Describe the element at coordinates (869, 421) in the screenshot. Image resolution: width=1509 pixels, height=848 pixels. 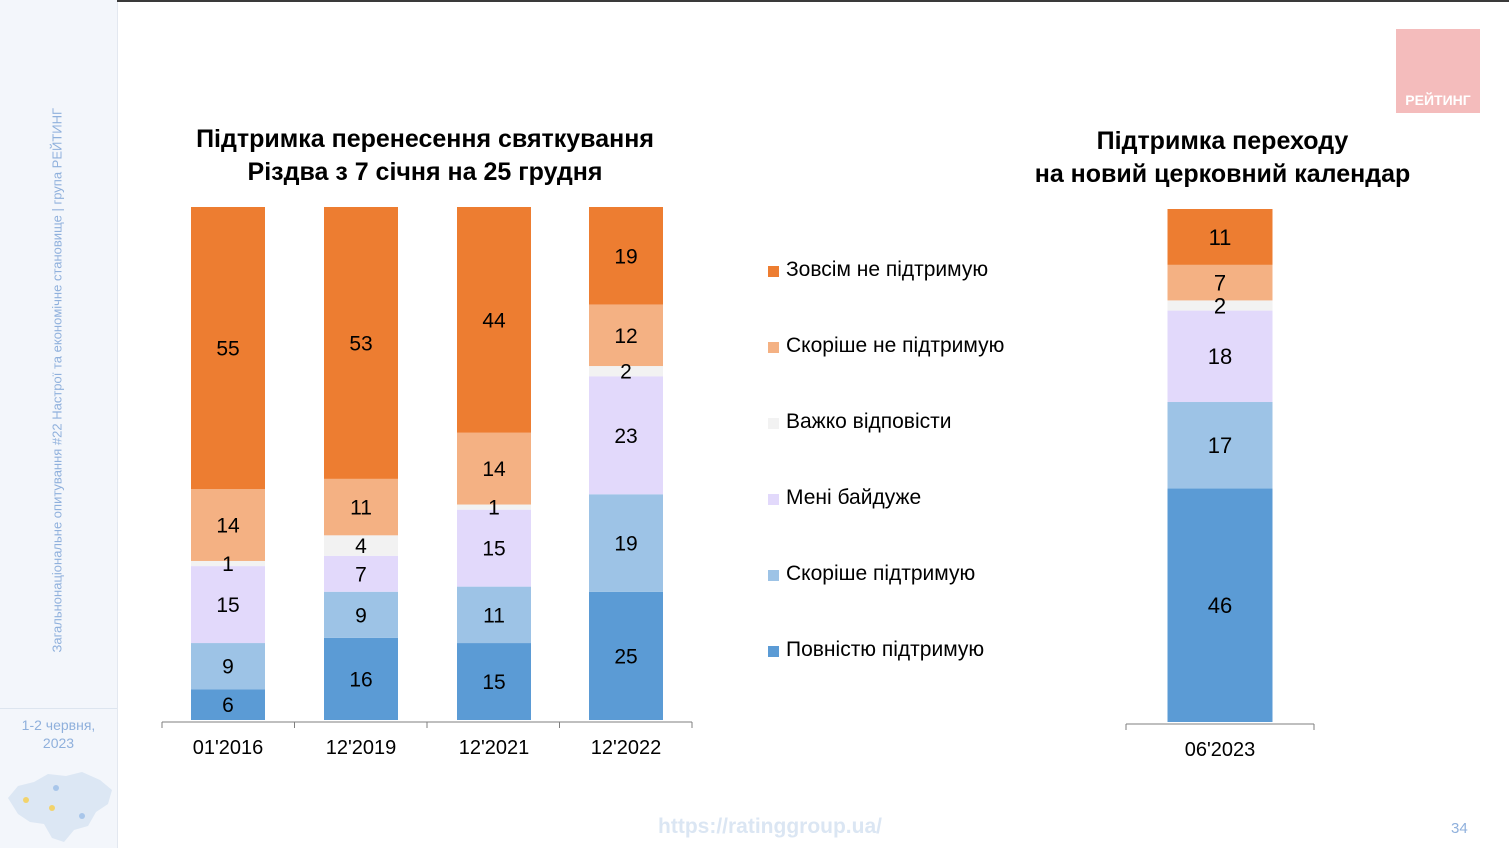
I see `legend-label: Важко відповісти` at that location.